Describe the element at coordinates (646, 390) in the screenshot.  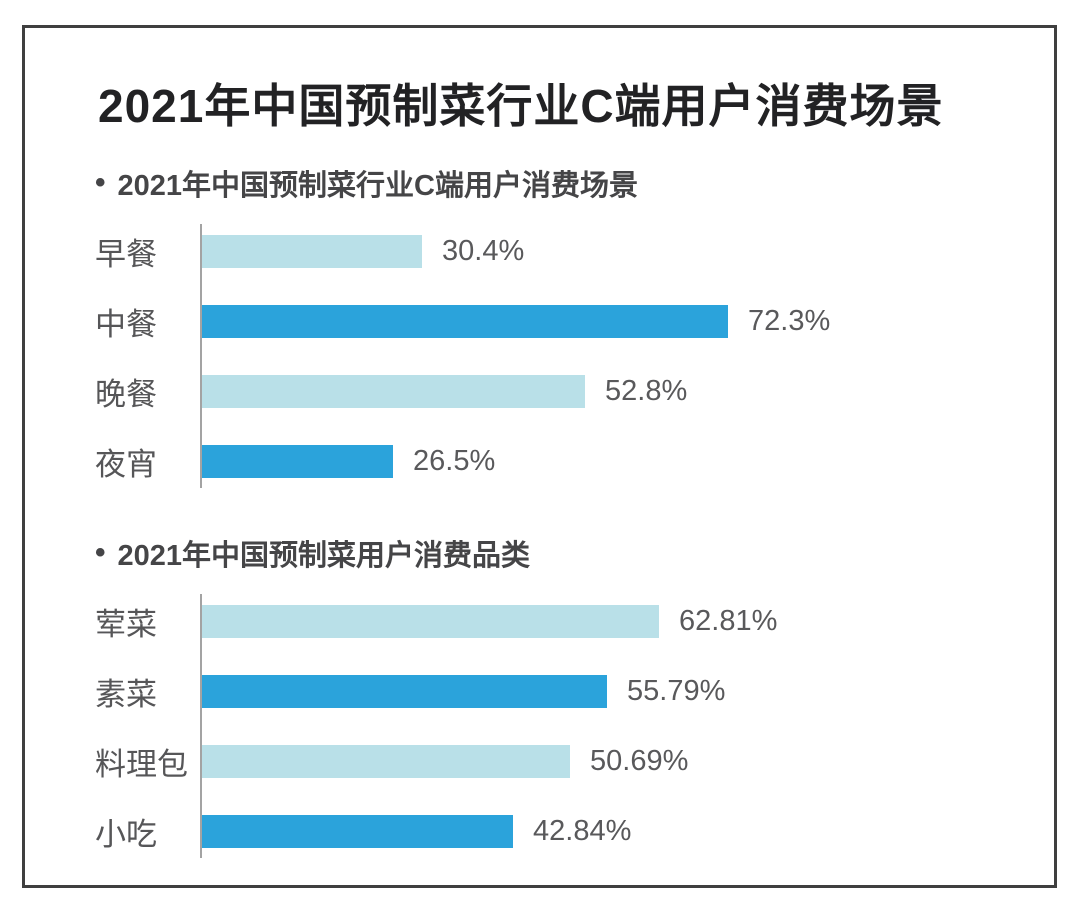
I see `value-label: 52.8%` at that location.